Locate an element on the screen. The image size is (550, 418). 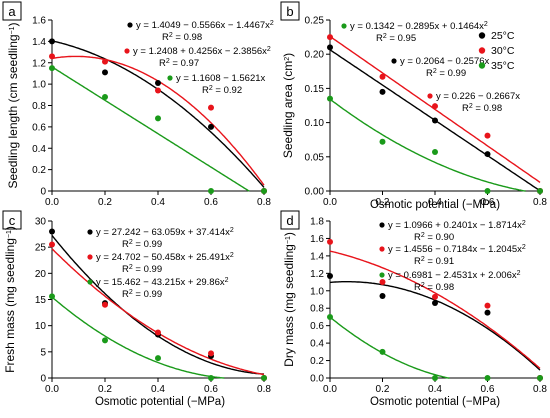
r-squared-value: = 0.98 is located at coordinates (439, 287).